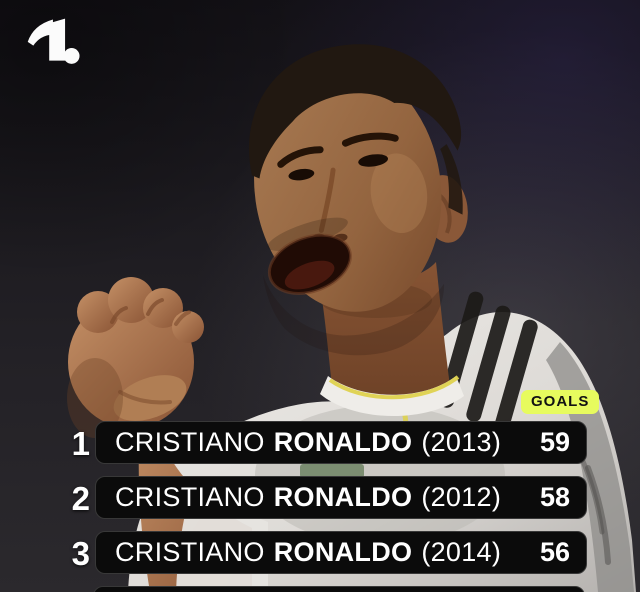 Image resolution: width=640 pixels, height=592 pixels. Describe the element at coordinates (461, 442) in the screenshot. I see `season-year: (2013)` at that location.